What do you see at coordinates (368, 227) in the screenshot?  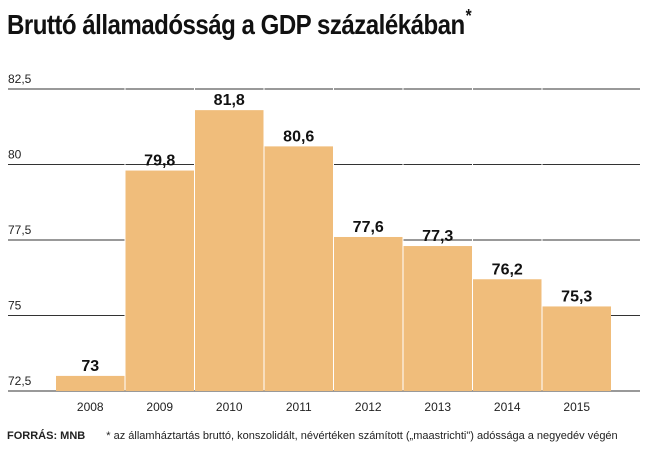 I see `bar-value-label: 77,6` at bounding box center [368, 227].